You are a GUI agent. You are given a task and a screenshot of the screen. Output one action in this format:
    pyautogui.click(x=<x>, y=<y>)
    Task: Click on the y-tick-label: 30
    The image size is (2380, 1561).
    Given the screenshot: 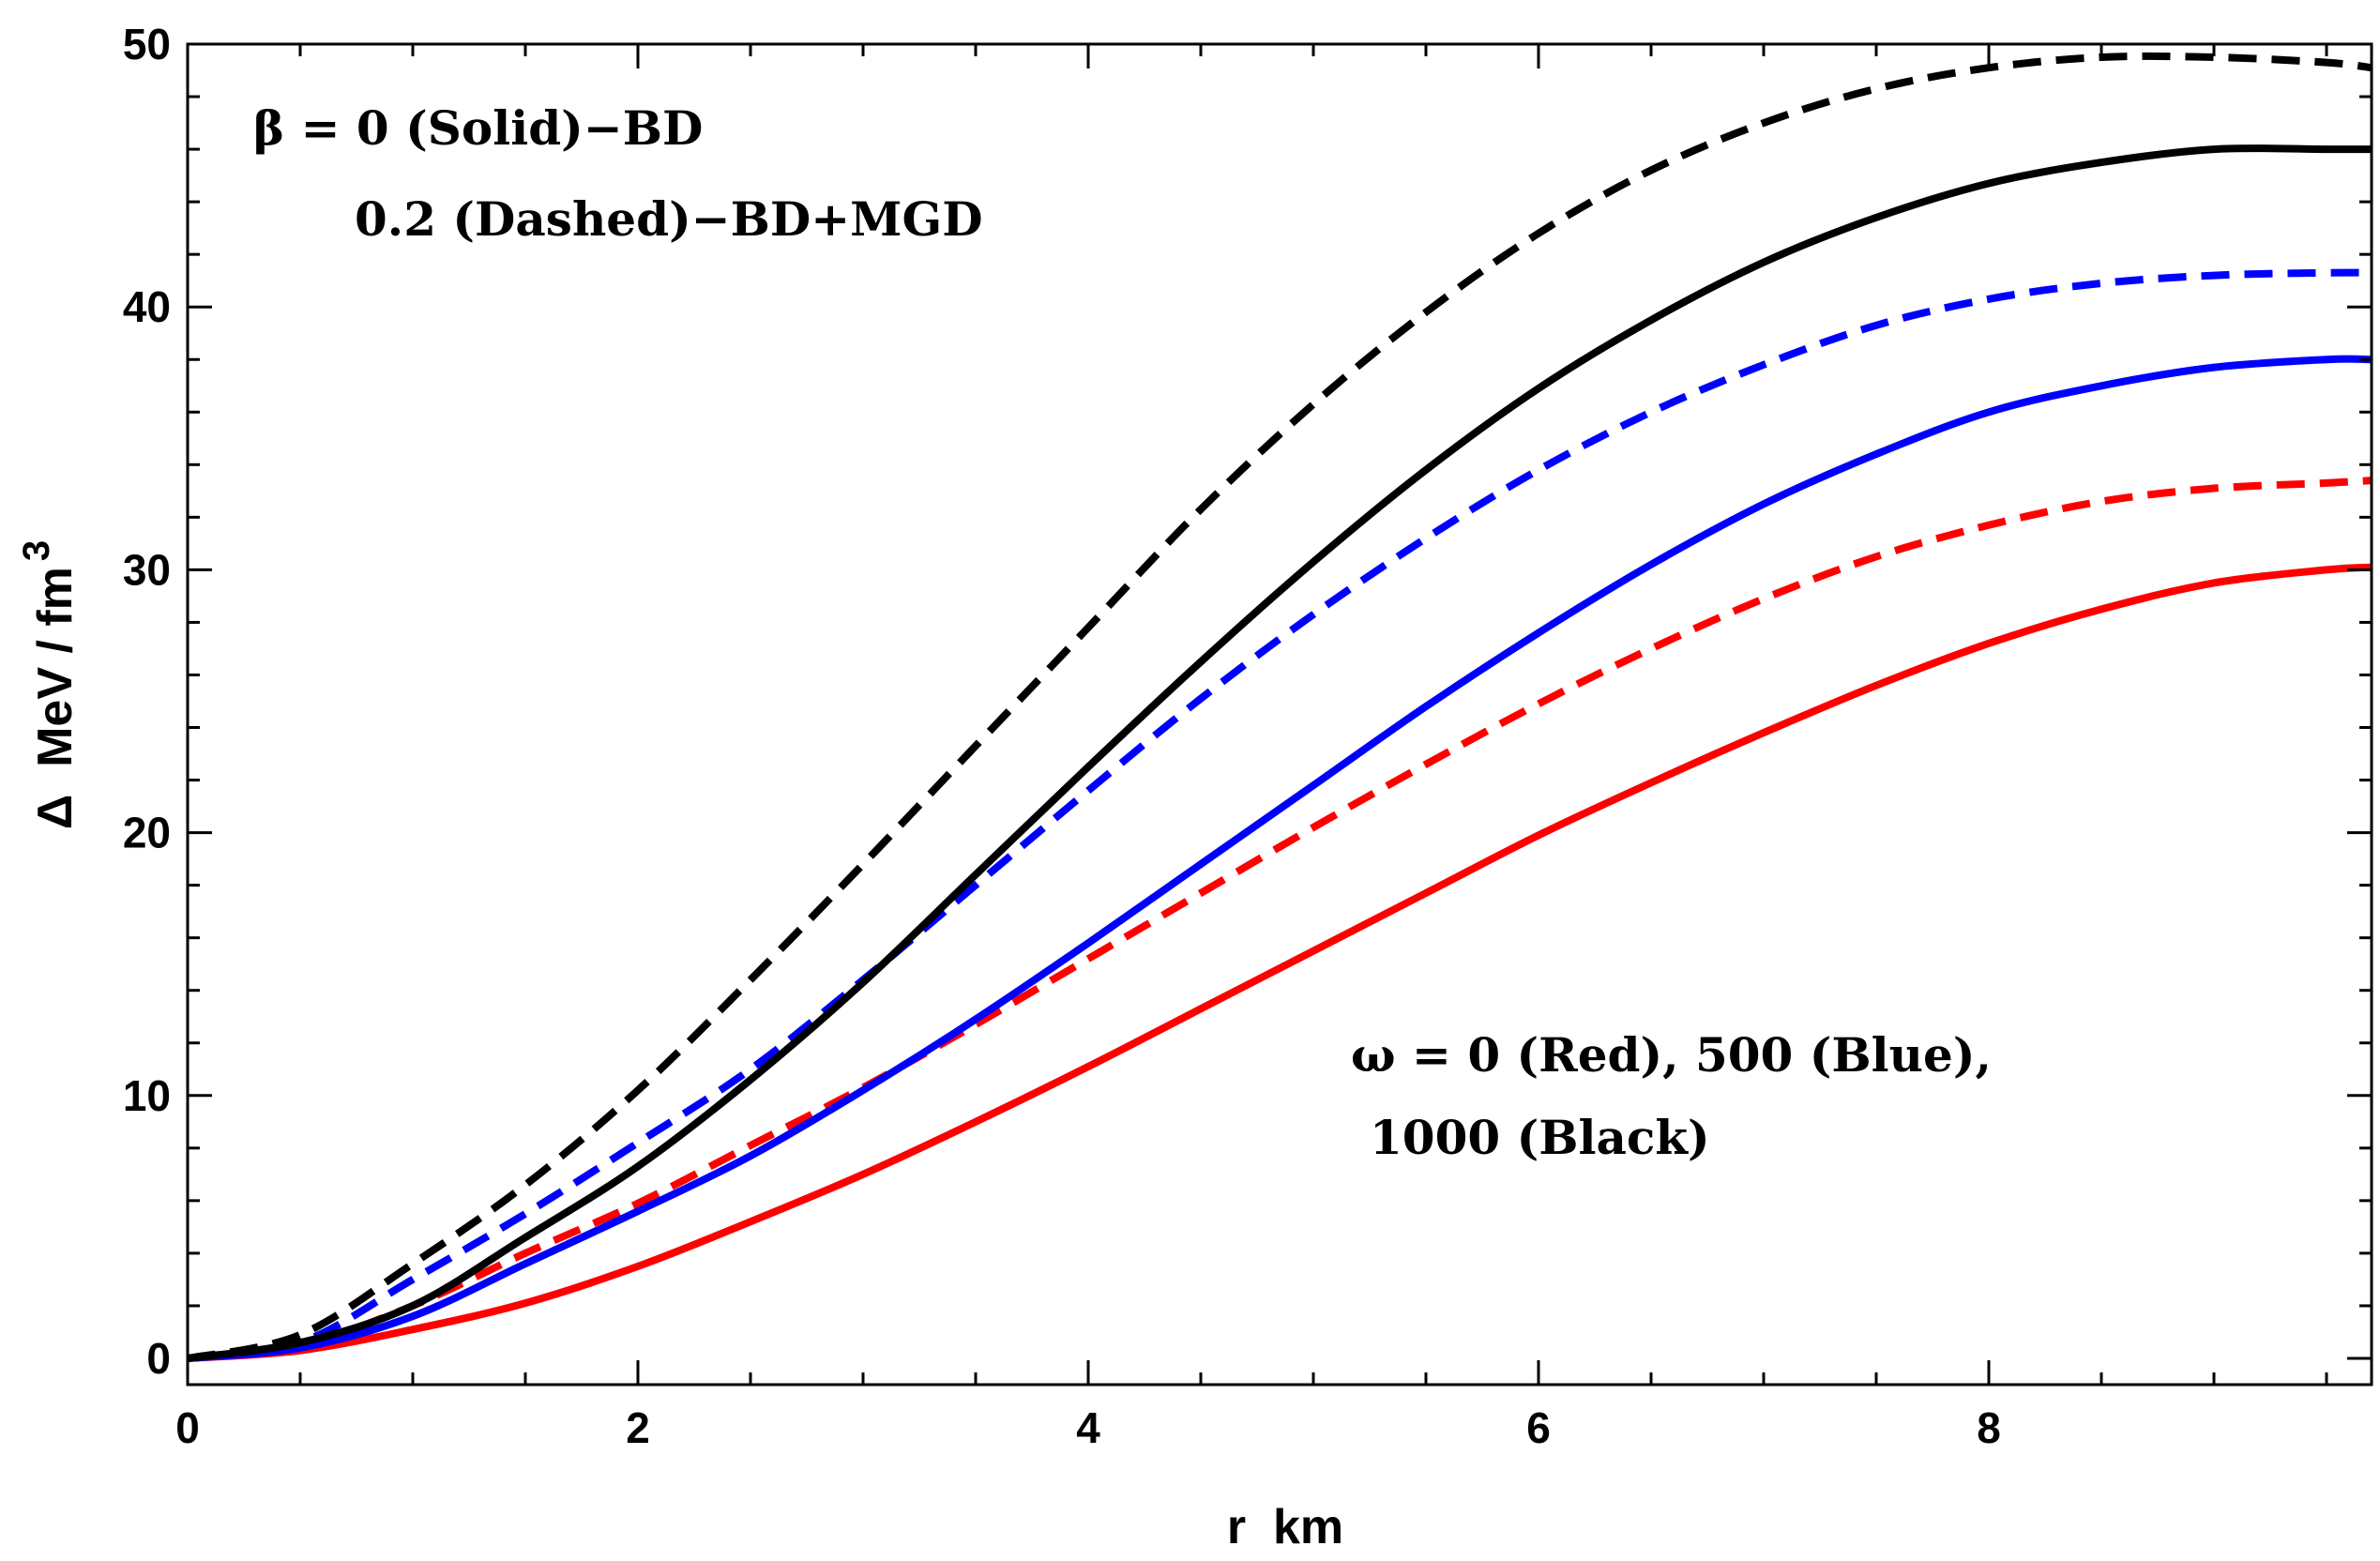 What is the action you would take?
    pyautogui.click(x=147, y=569)
    